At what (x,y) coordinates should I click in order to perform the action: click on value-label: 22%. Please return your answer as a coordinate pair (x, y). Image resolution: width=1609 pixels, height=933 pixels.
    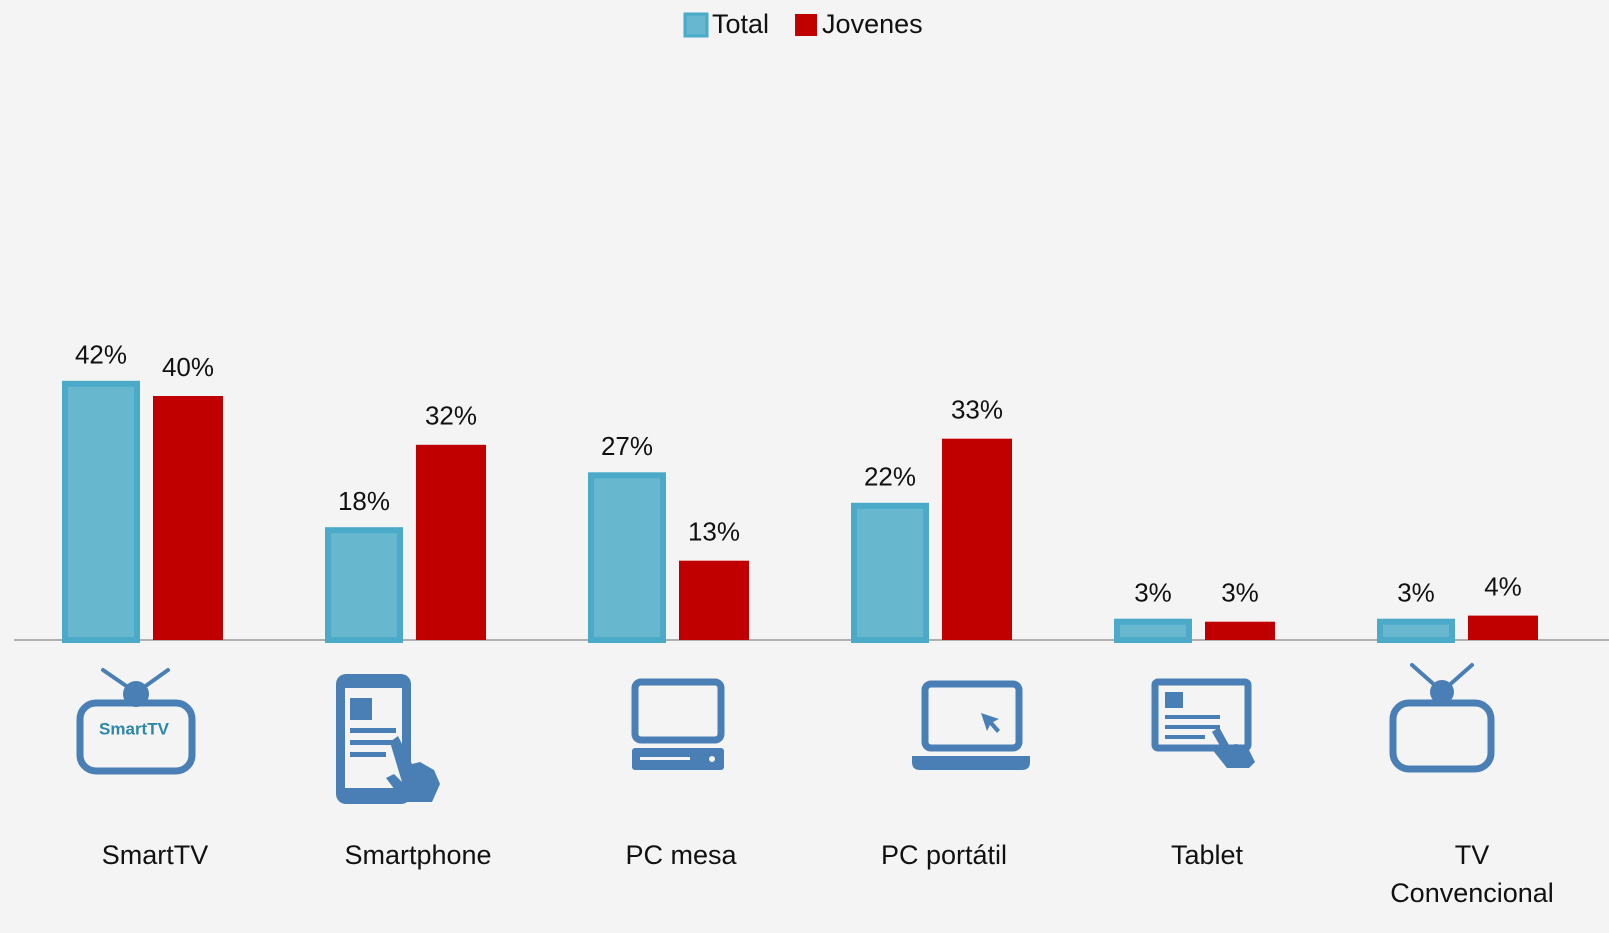
    Looking at the image, I should click on (890, 477).